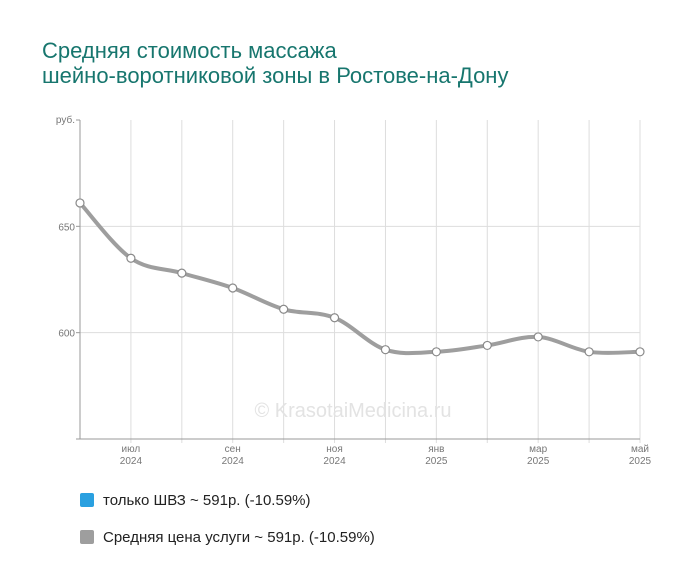  What do you see at coordinates (87, 537) in the screenshot?
I see `legend-swatch-average` at bounding box center [87, 537].